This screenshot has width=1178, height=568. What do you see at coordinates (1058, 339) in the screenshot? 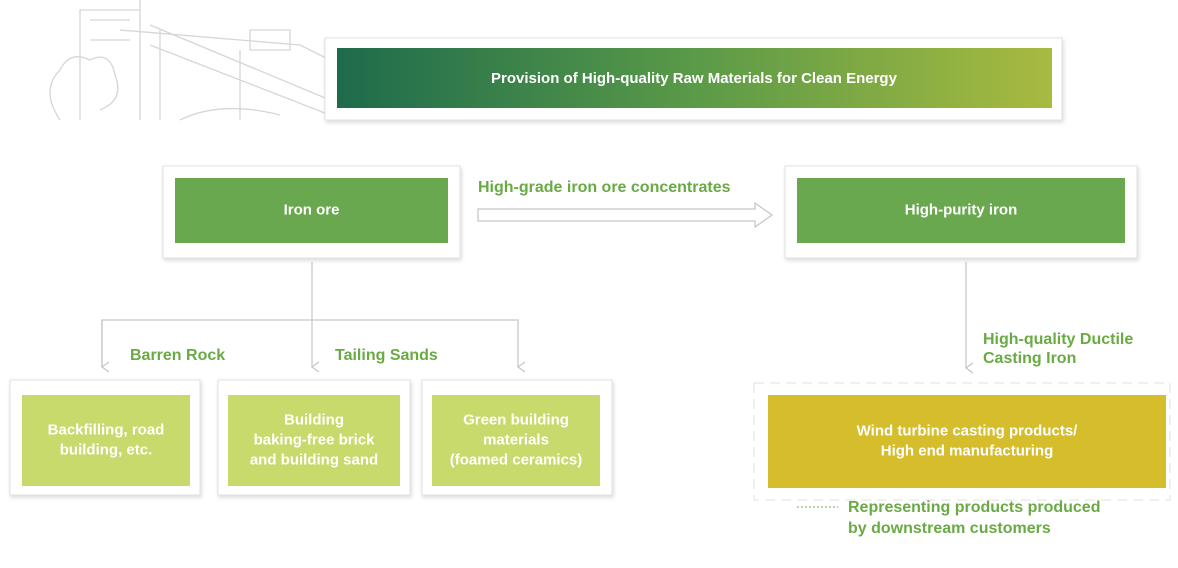
I see `edge-label: High-quality Ductile` at bounding box center [1058, 339].